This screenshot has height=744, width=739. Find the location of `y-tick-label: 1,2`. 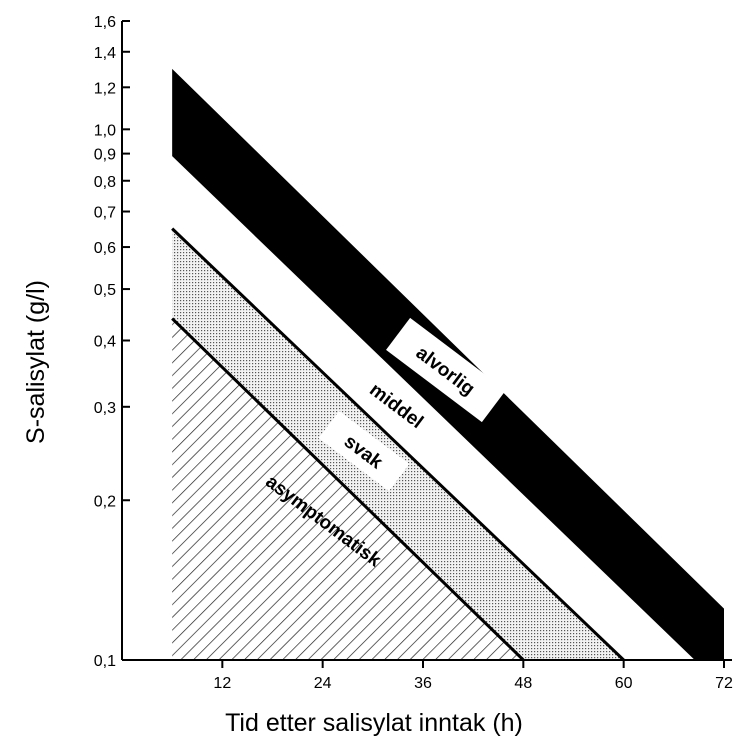

y-tick-label: 1,2 is located at coordinates (105, 88).